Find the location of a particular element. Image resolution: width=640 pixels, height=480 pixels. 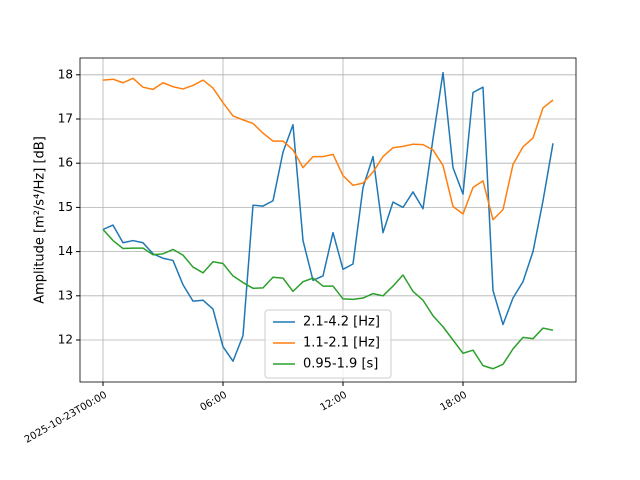

y-tick-label: 17 is located at coordinates (65, 118).